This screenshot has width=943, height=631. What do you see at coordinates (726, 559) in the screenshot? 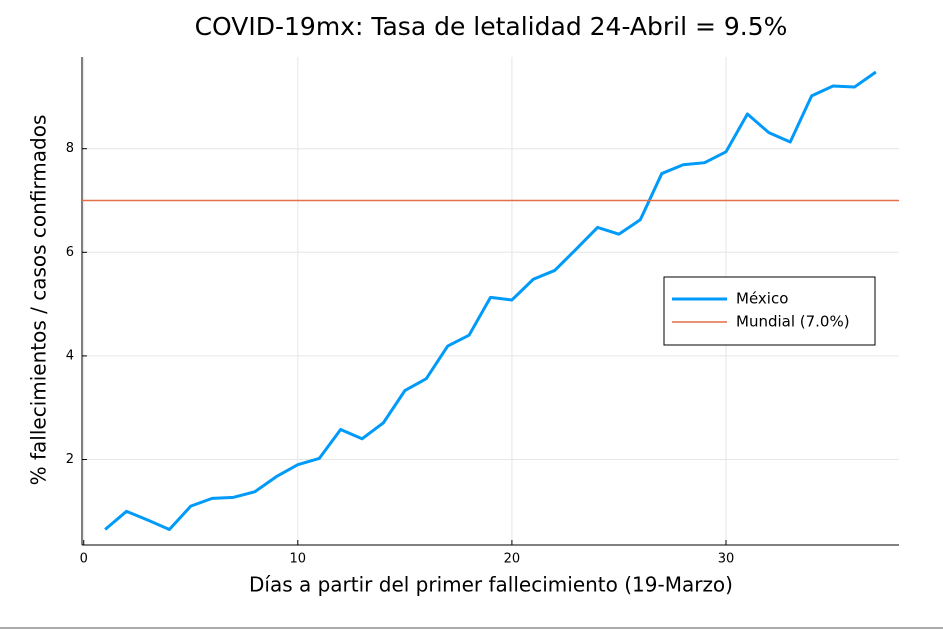
I see `x-tick-label: 30` at bounding box center [726, 559].